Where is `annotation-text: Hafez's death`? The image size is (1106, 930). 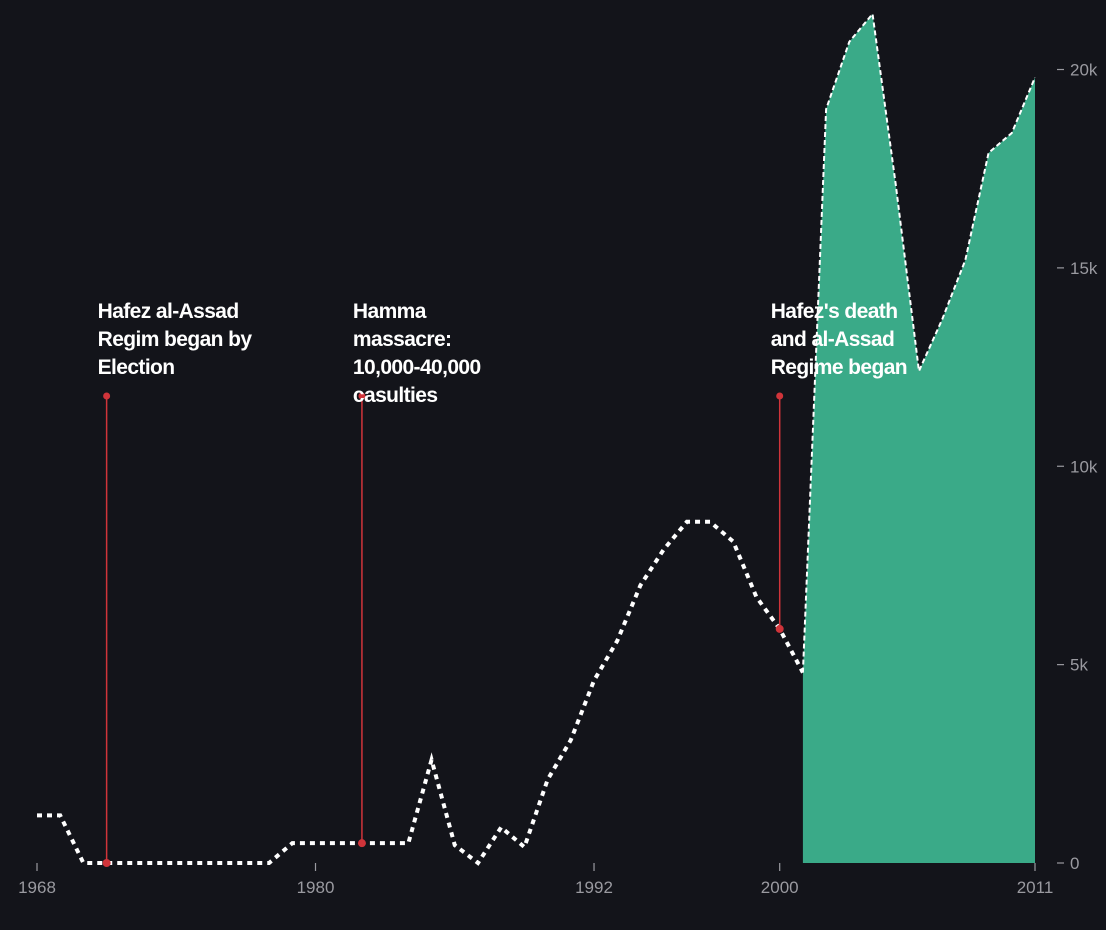 annotation-text: Hafez's death is located at coordinates (834, 311).